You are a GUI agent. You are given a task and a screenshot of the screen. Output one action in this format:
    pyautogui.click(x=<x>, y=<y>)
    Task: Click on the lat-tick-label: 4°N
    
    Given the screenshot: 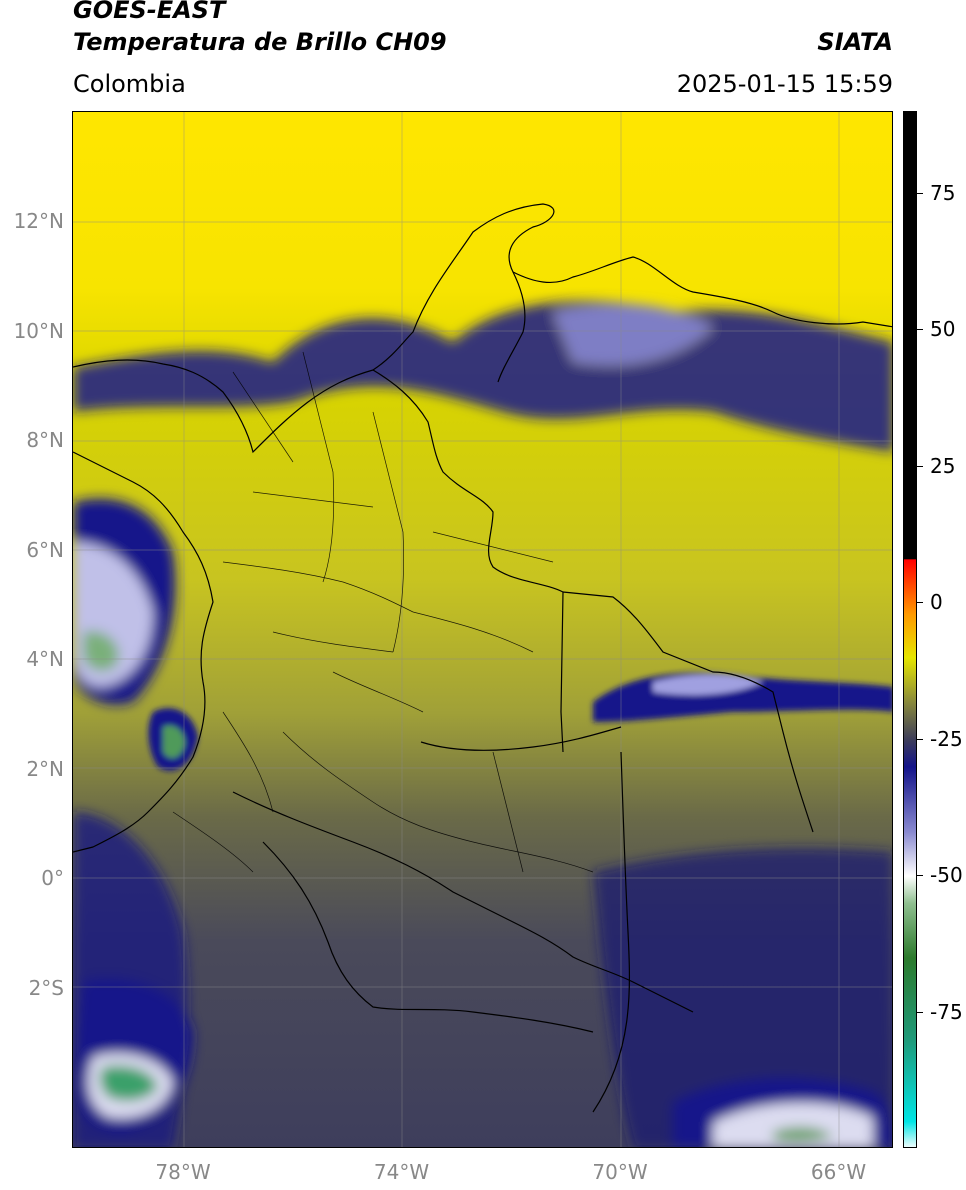 What is the action you would take?
    pyautogui.click(x=45, y=659)
    